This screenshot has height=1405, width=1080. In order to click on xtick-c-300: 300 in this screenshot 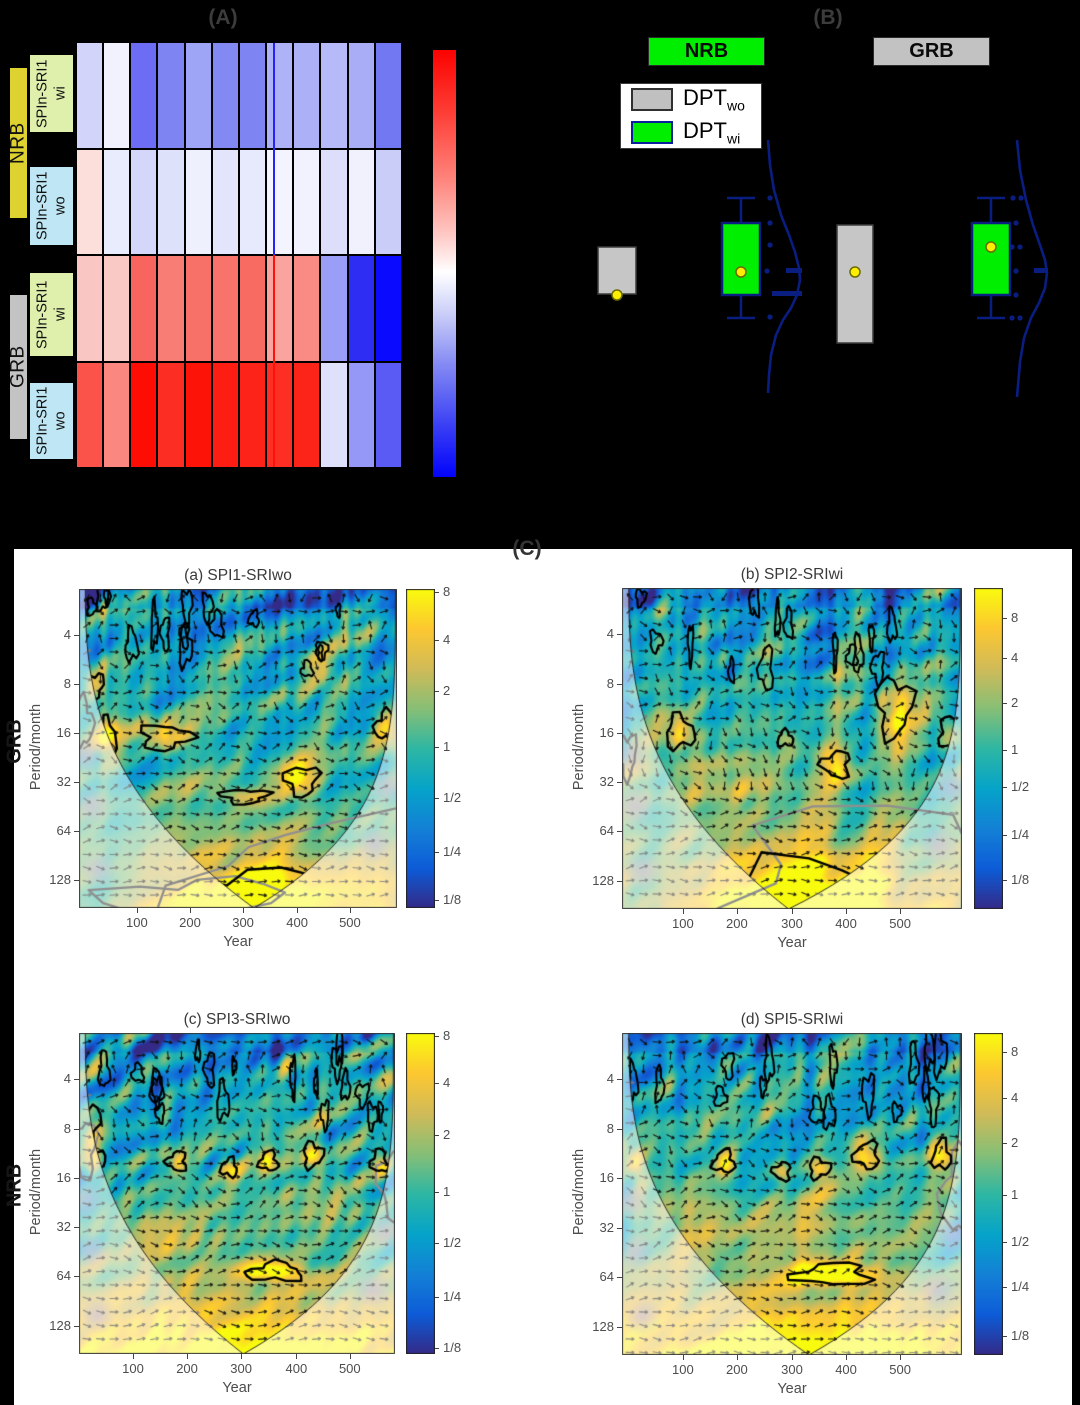, I will do `click(241, 1368)`.